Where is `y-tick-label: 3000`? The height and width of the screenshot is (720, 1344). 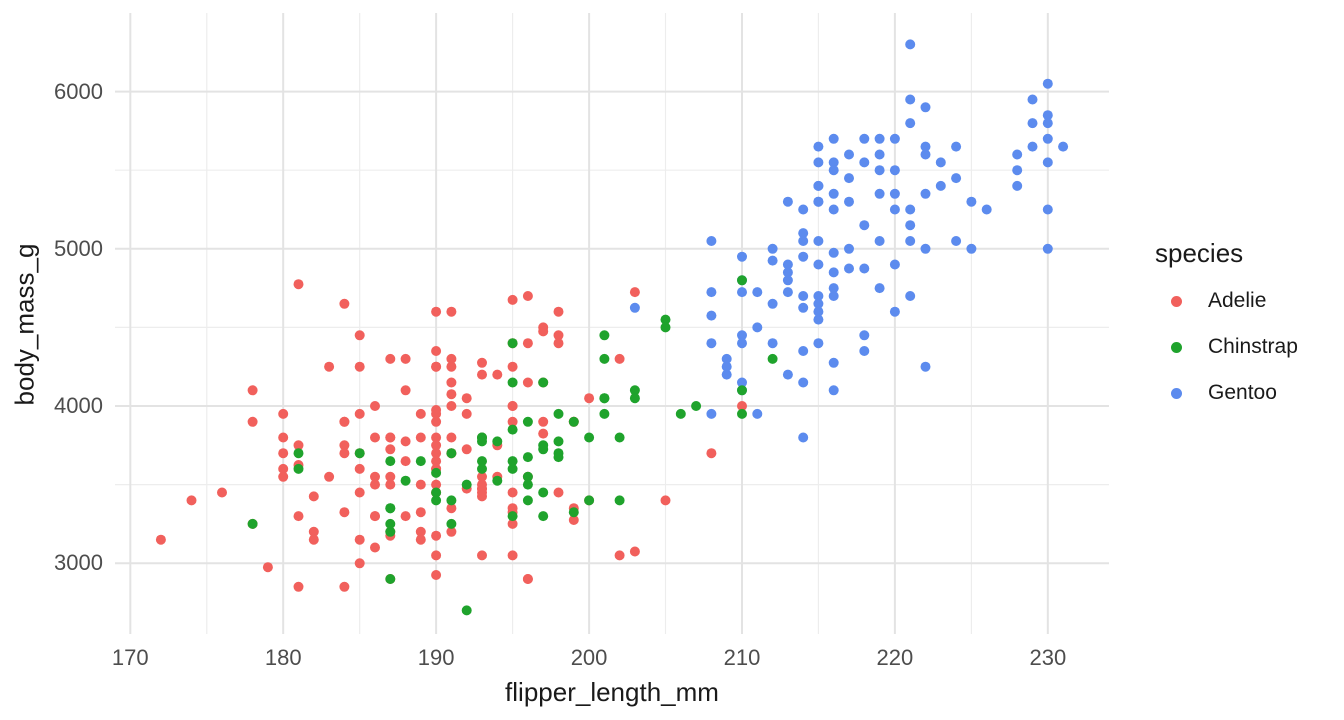 y-tick-label: 3000 is located at coordinates (78, 563).